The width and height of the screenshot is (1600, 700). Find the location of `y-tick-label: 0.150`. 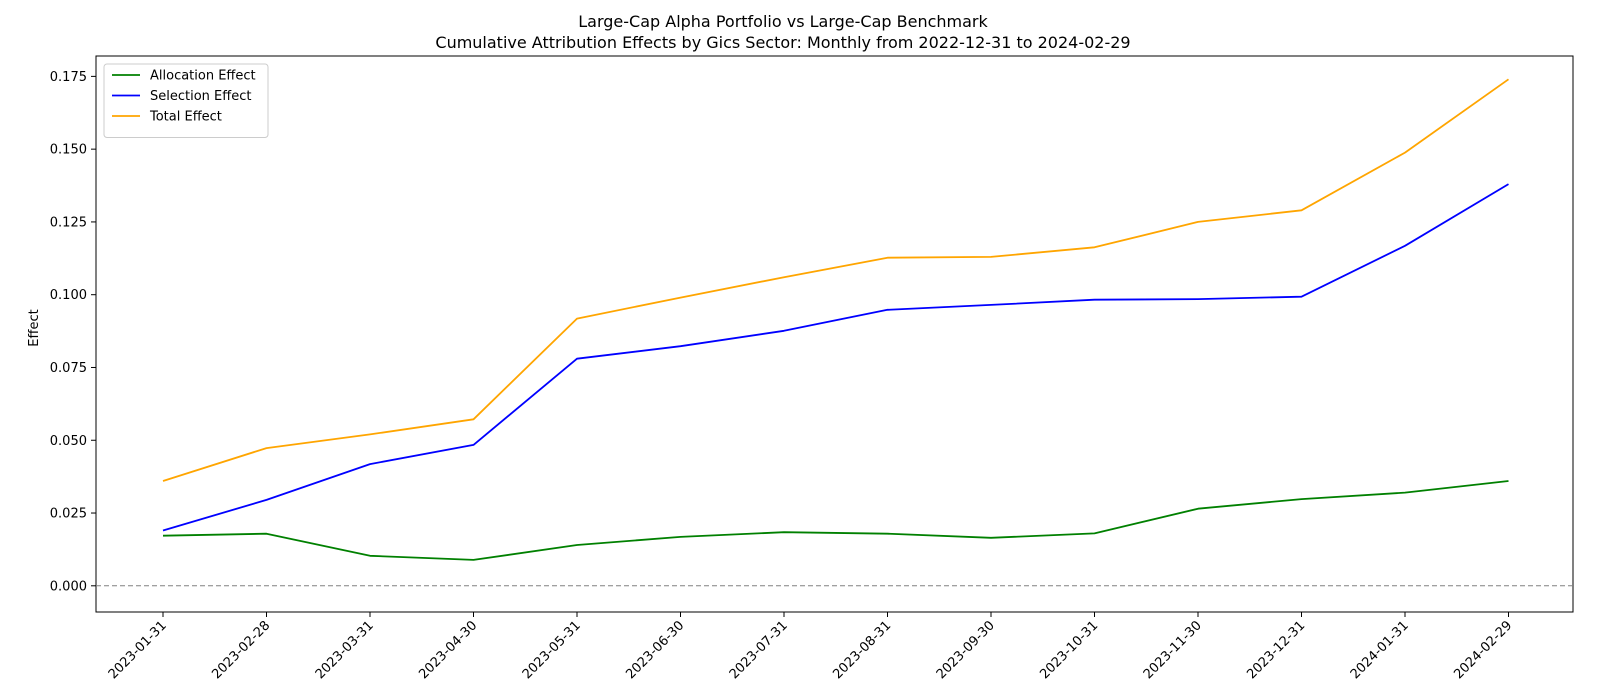

y-tick-label: 0.150 is located at coordinates (68, 150).